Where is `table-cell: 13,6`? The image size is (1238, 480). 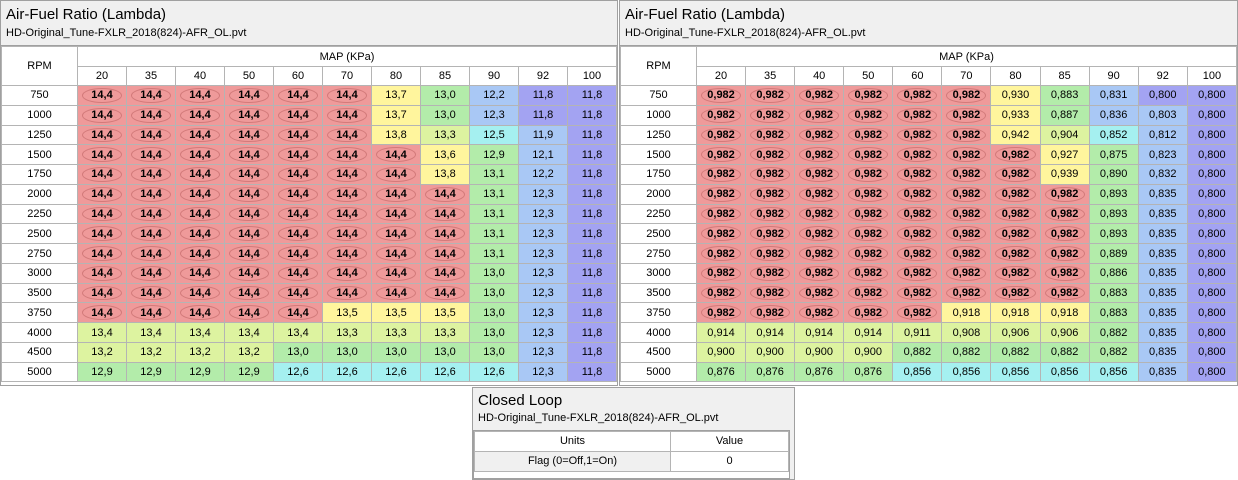
table-cell: 13,6 is located at coordinates (445, 155).